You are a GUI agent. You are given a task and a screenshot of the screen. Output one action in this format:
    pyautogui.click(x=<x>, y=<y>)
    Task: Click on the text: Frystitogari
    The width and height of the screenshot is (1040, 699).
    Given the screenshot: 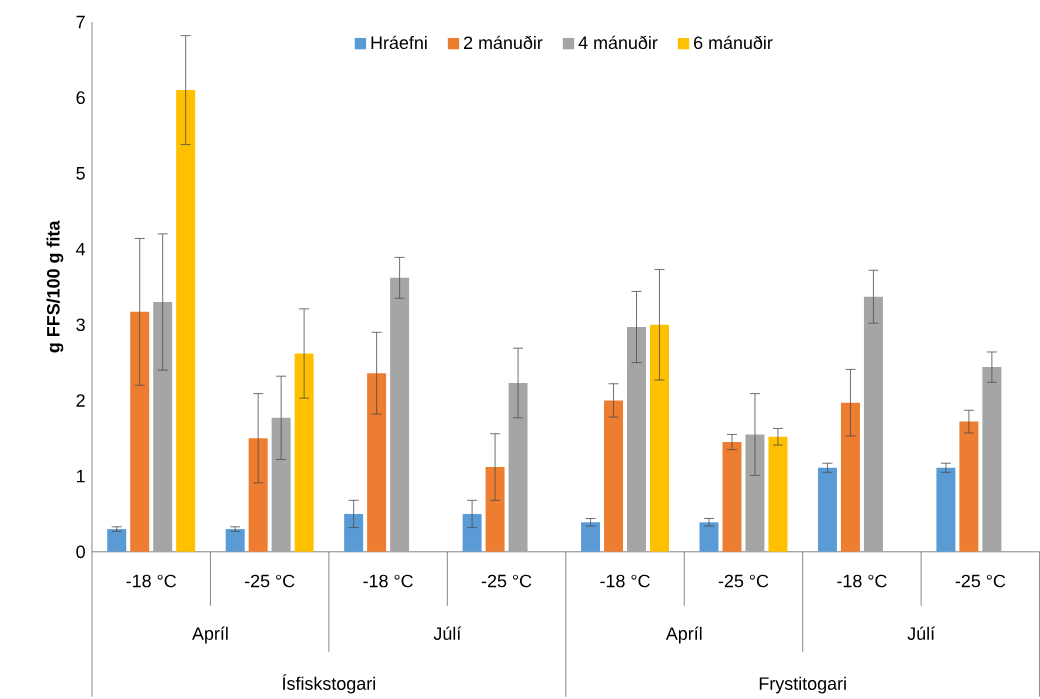 What is the action you would take?
    pyautogui.click(x=802, y=685)
    